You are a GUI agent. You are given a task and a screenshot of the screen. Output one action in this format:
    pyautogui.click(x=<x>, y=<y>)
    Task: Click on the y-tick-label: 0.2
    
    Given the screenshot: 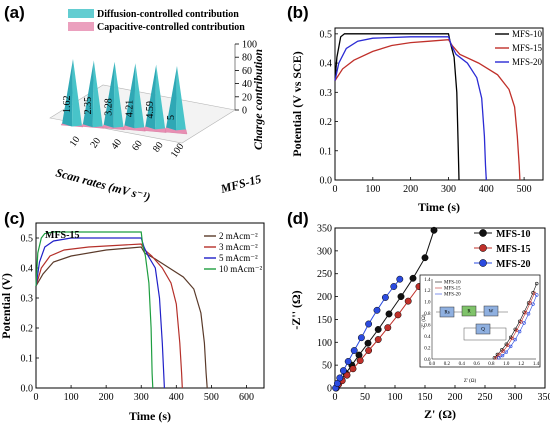 What is the action you would take?
    pyautogui.click(x=326, y=122)
    